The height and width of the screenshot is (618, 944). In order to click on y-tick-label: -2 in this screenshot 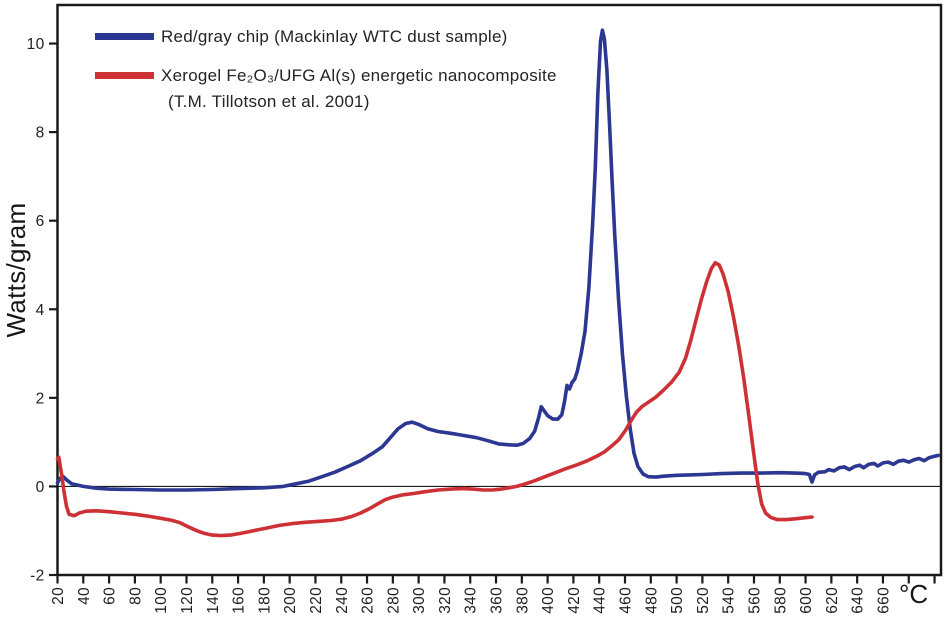, I will do `click(37, 576)`.